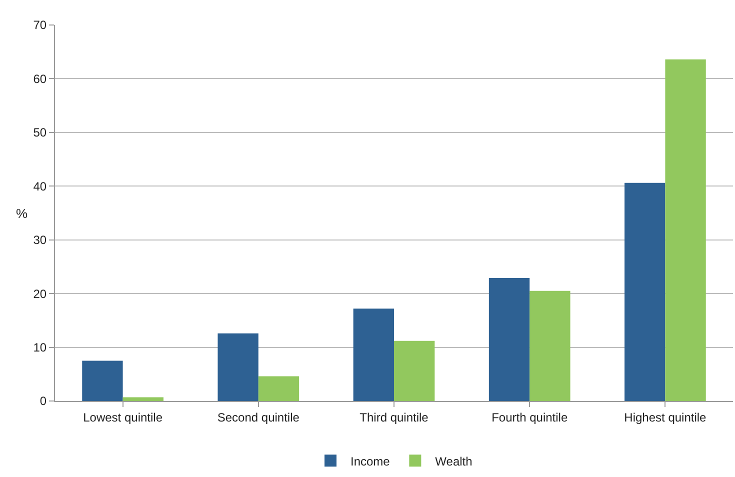 This screenshot has height=477, width=735. Describe the element at coordinates (40, 25) in the screenshot. I see `y-tick-label: 70` at that location.